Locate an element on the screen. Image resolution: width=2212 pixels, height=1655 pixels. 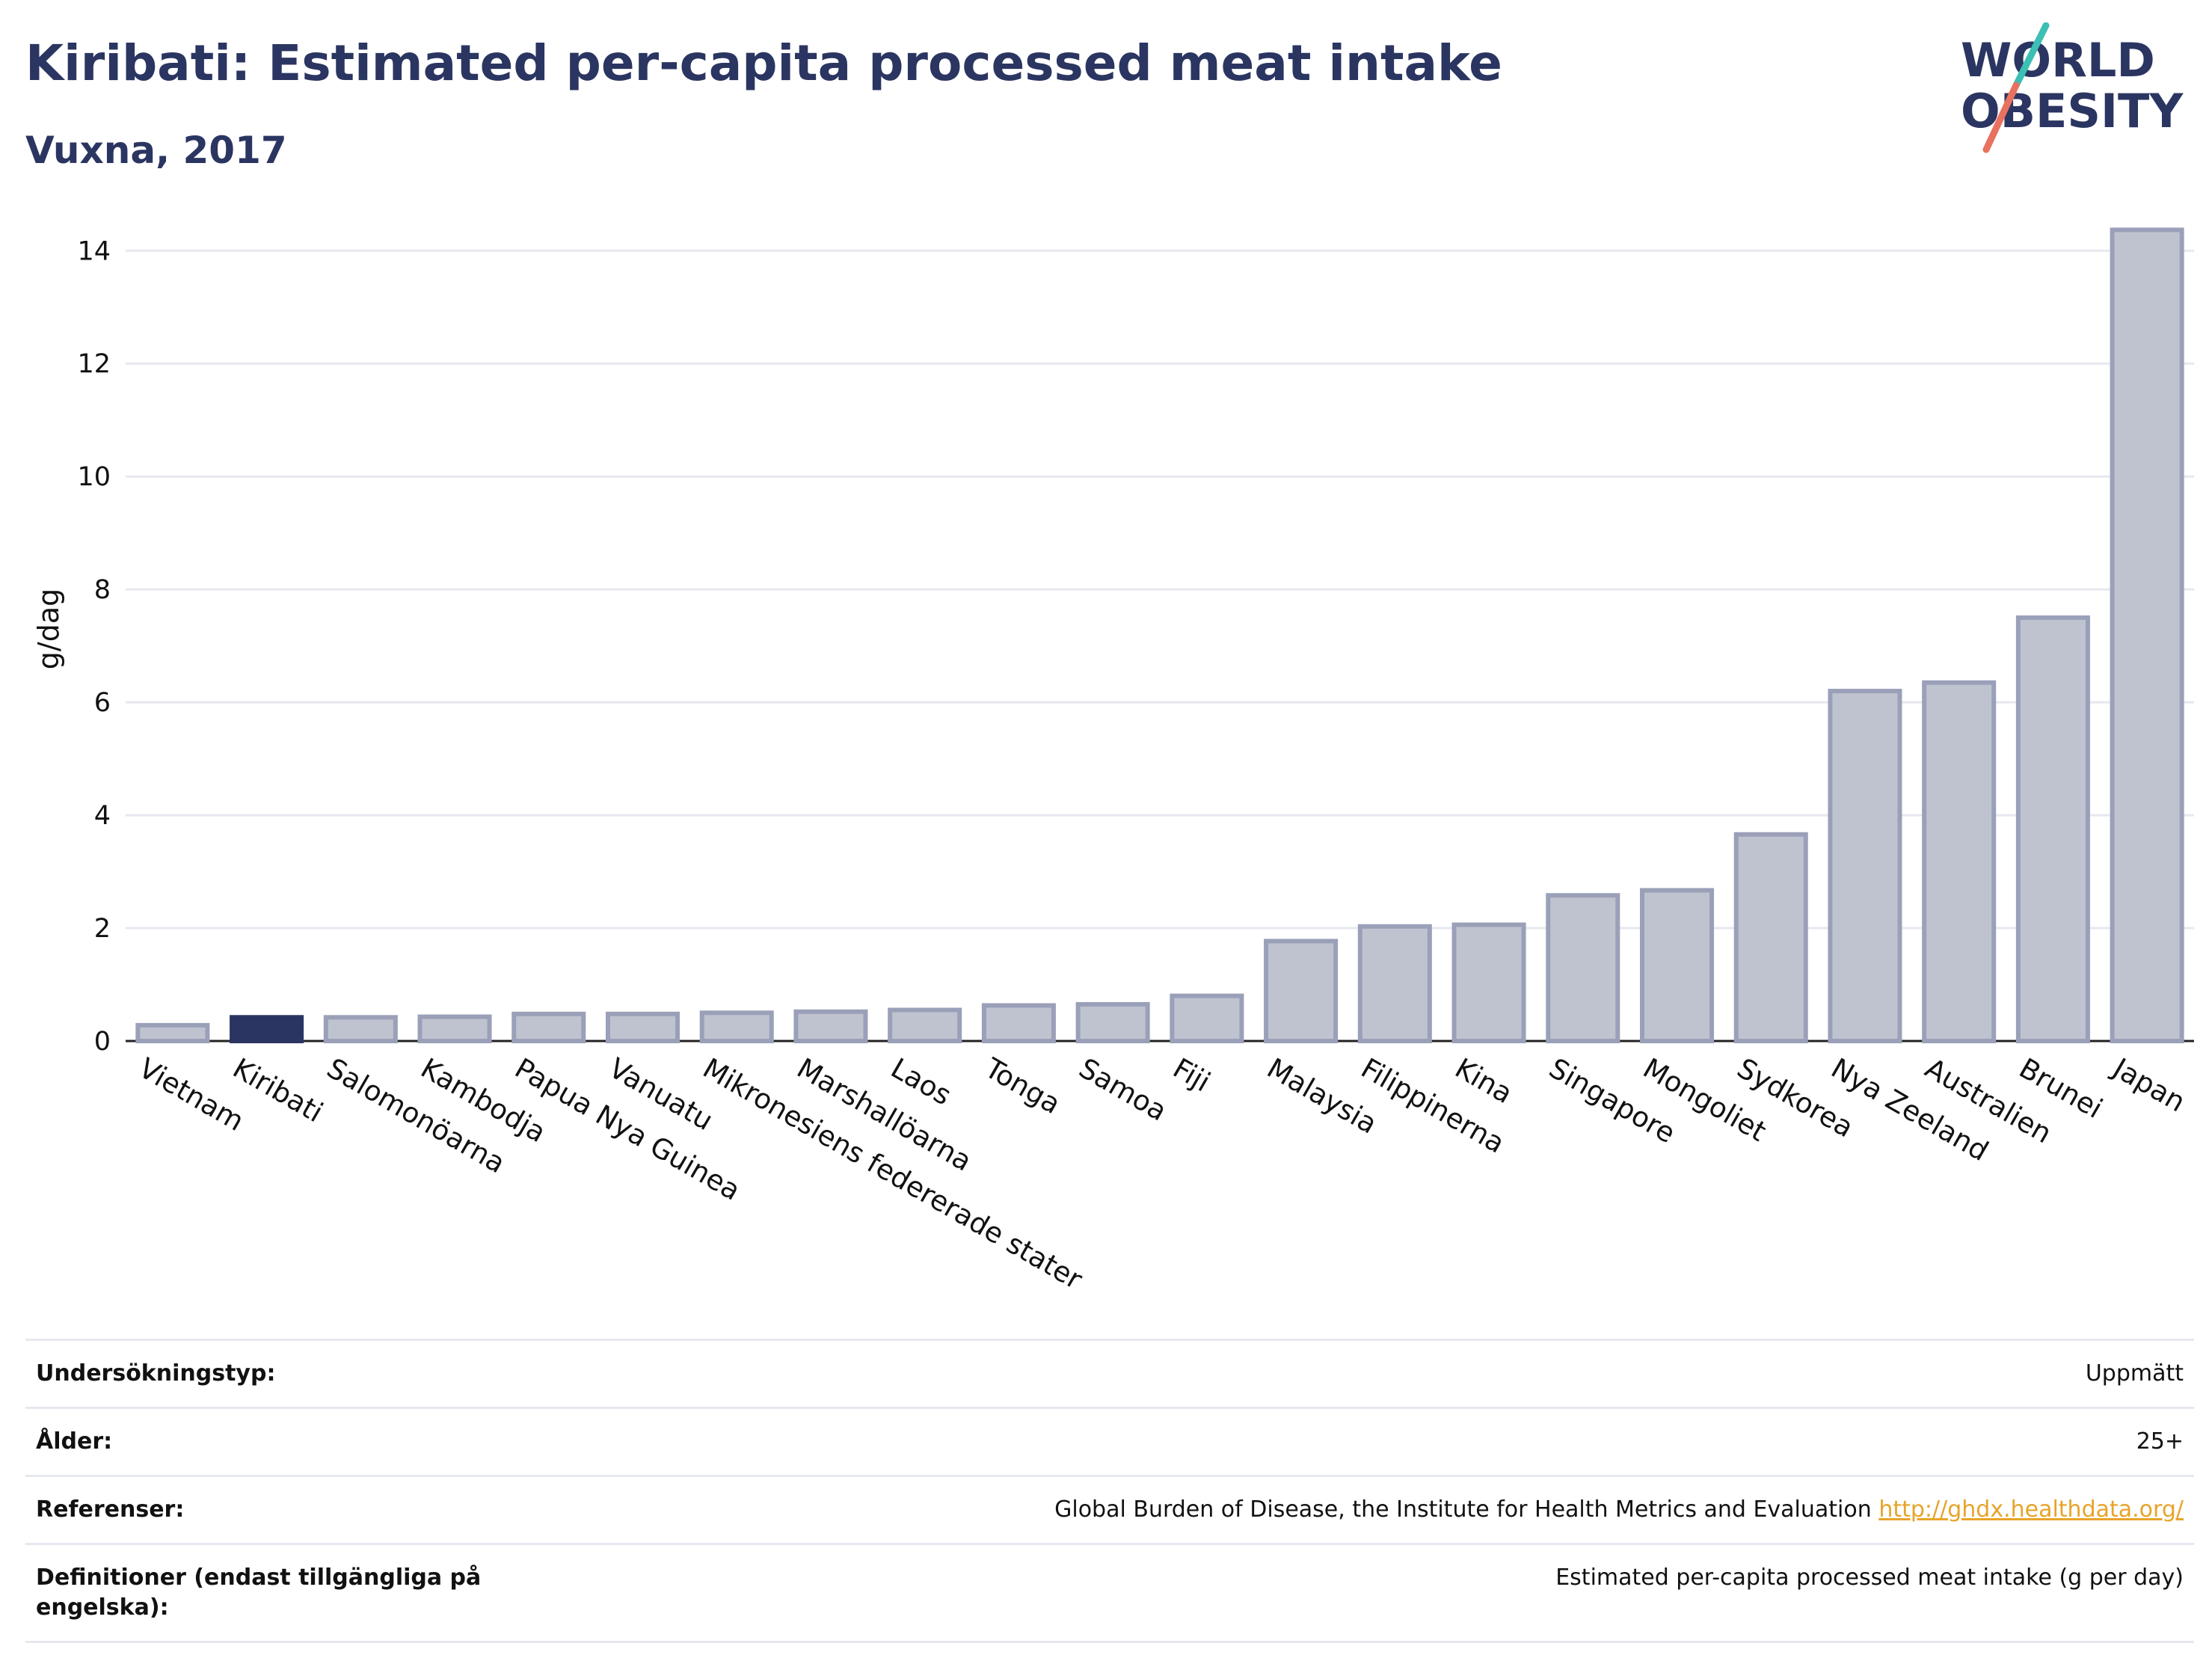
bar-vietnam is located at coordinates (172, 1032).